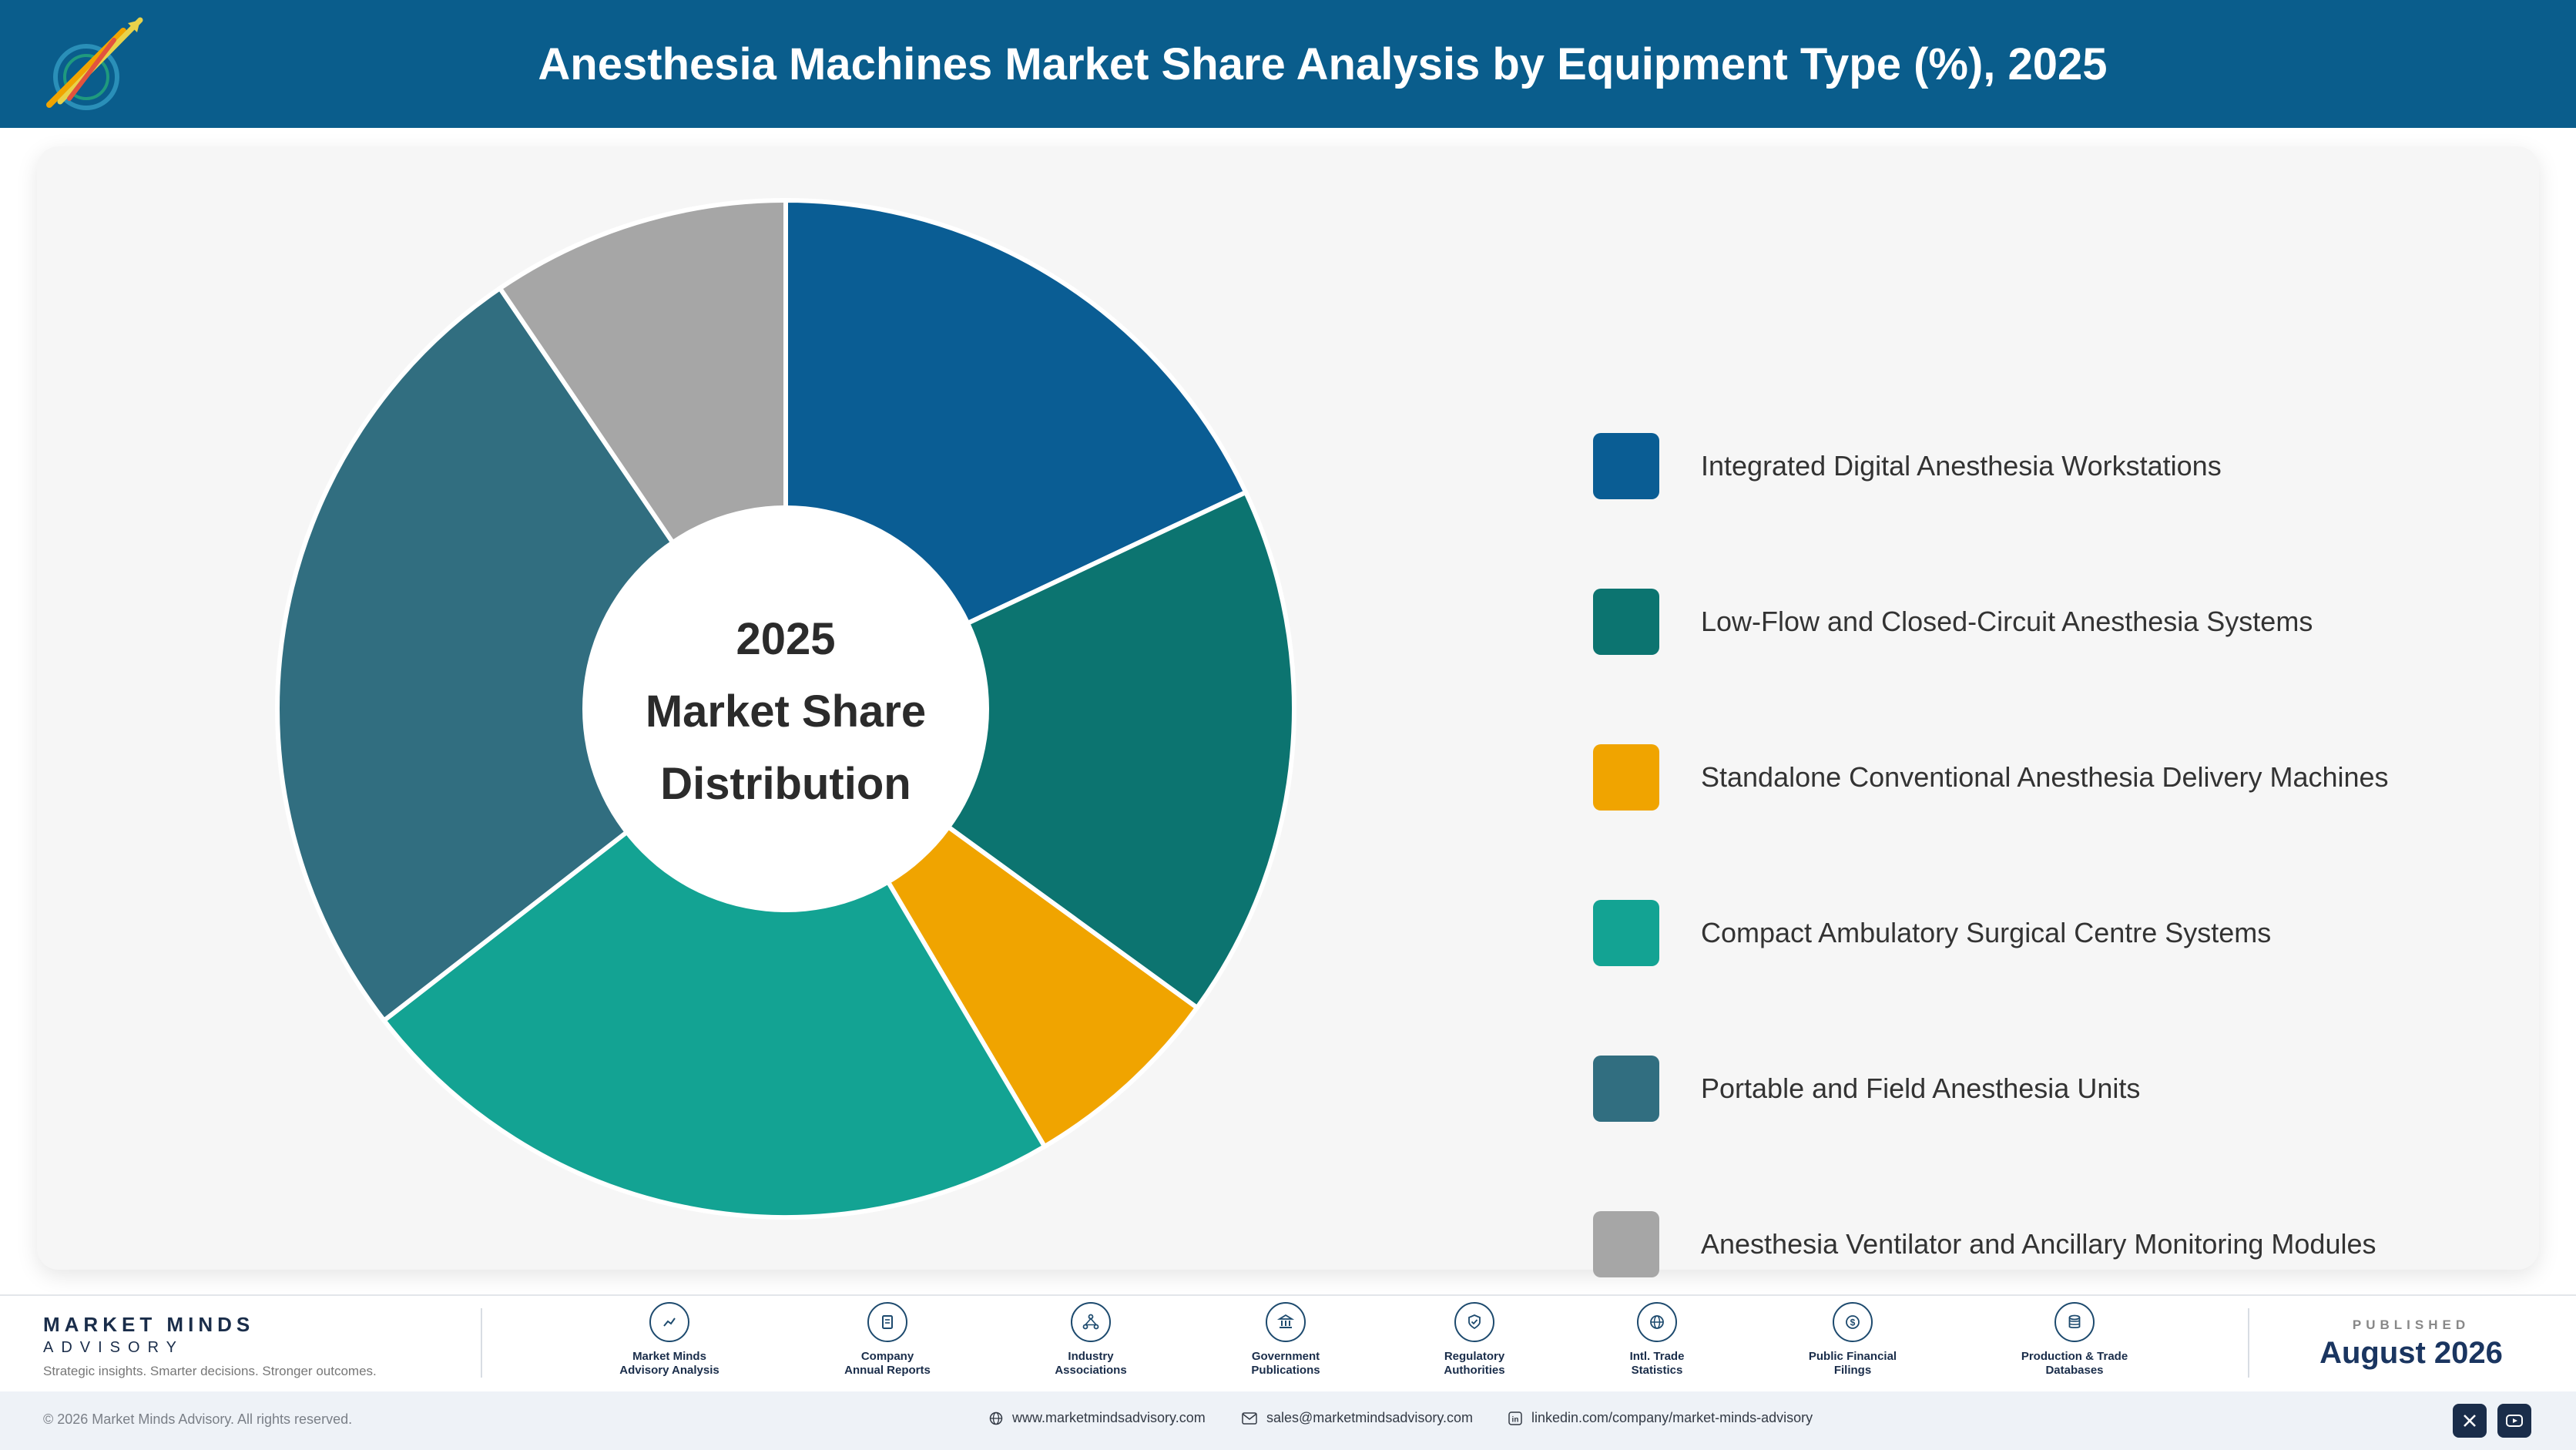 The image size is (2576, 1450). Describe the element at coordinates (1249, 1418) in the screenshot. I see `mail-icon` at that location.